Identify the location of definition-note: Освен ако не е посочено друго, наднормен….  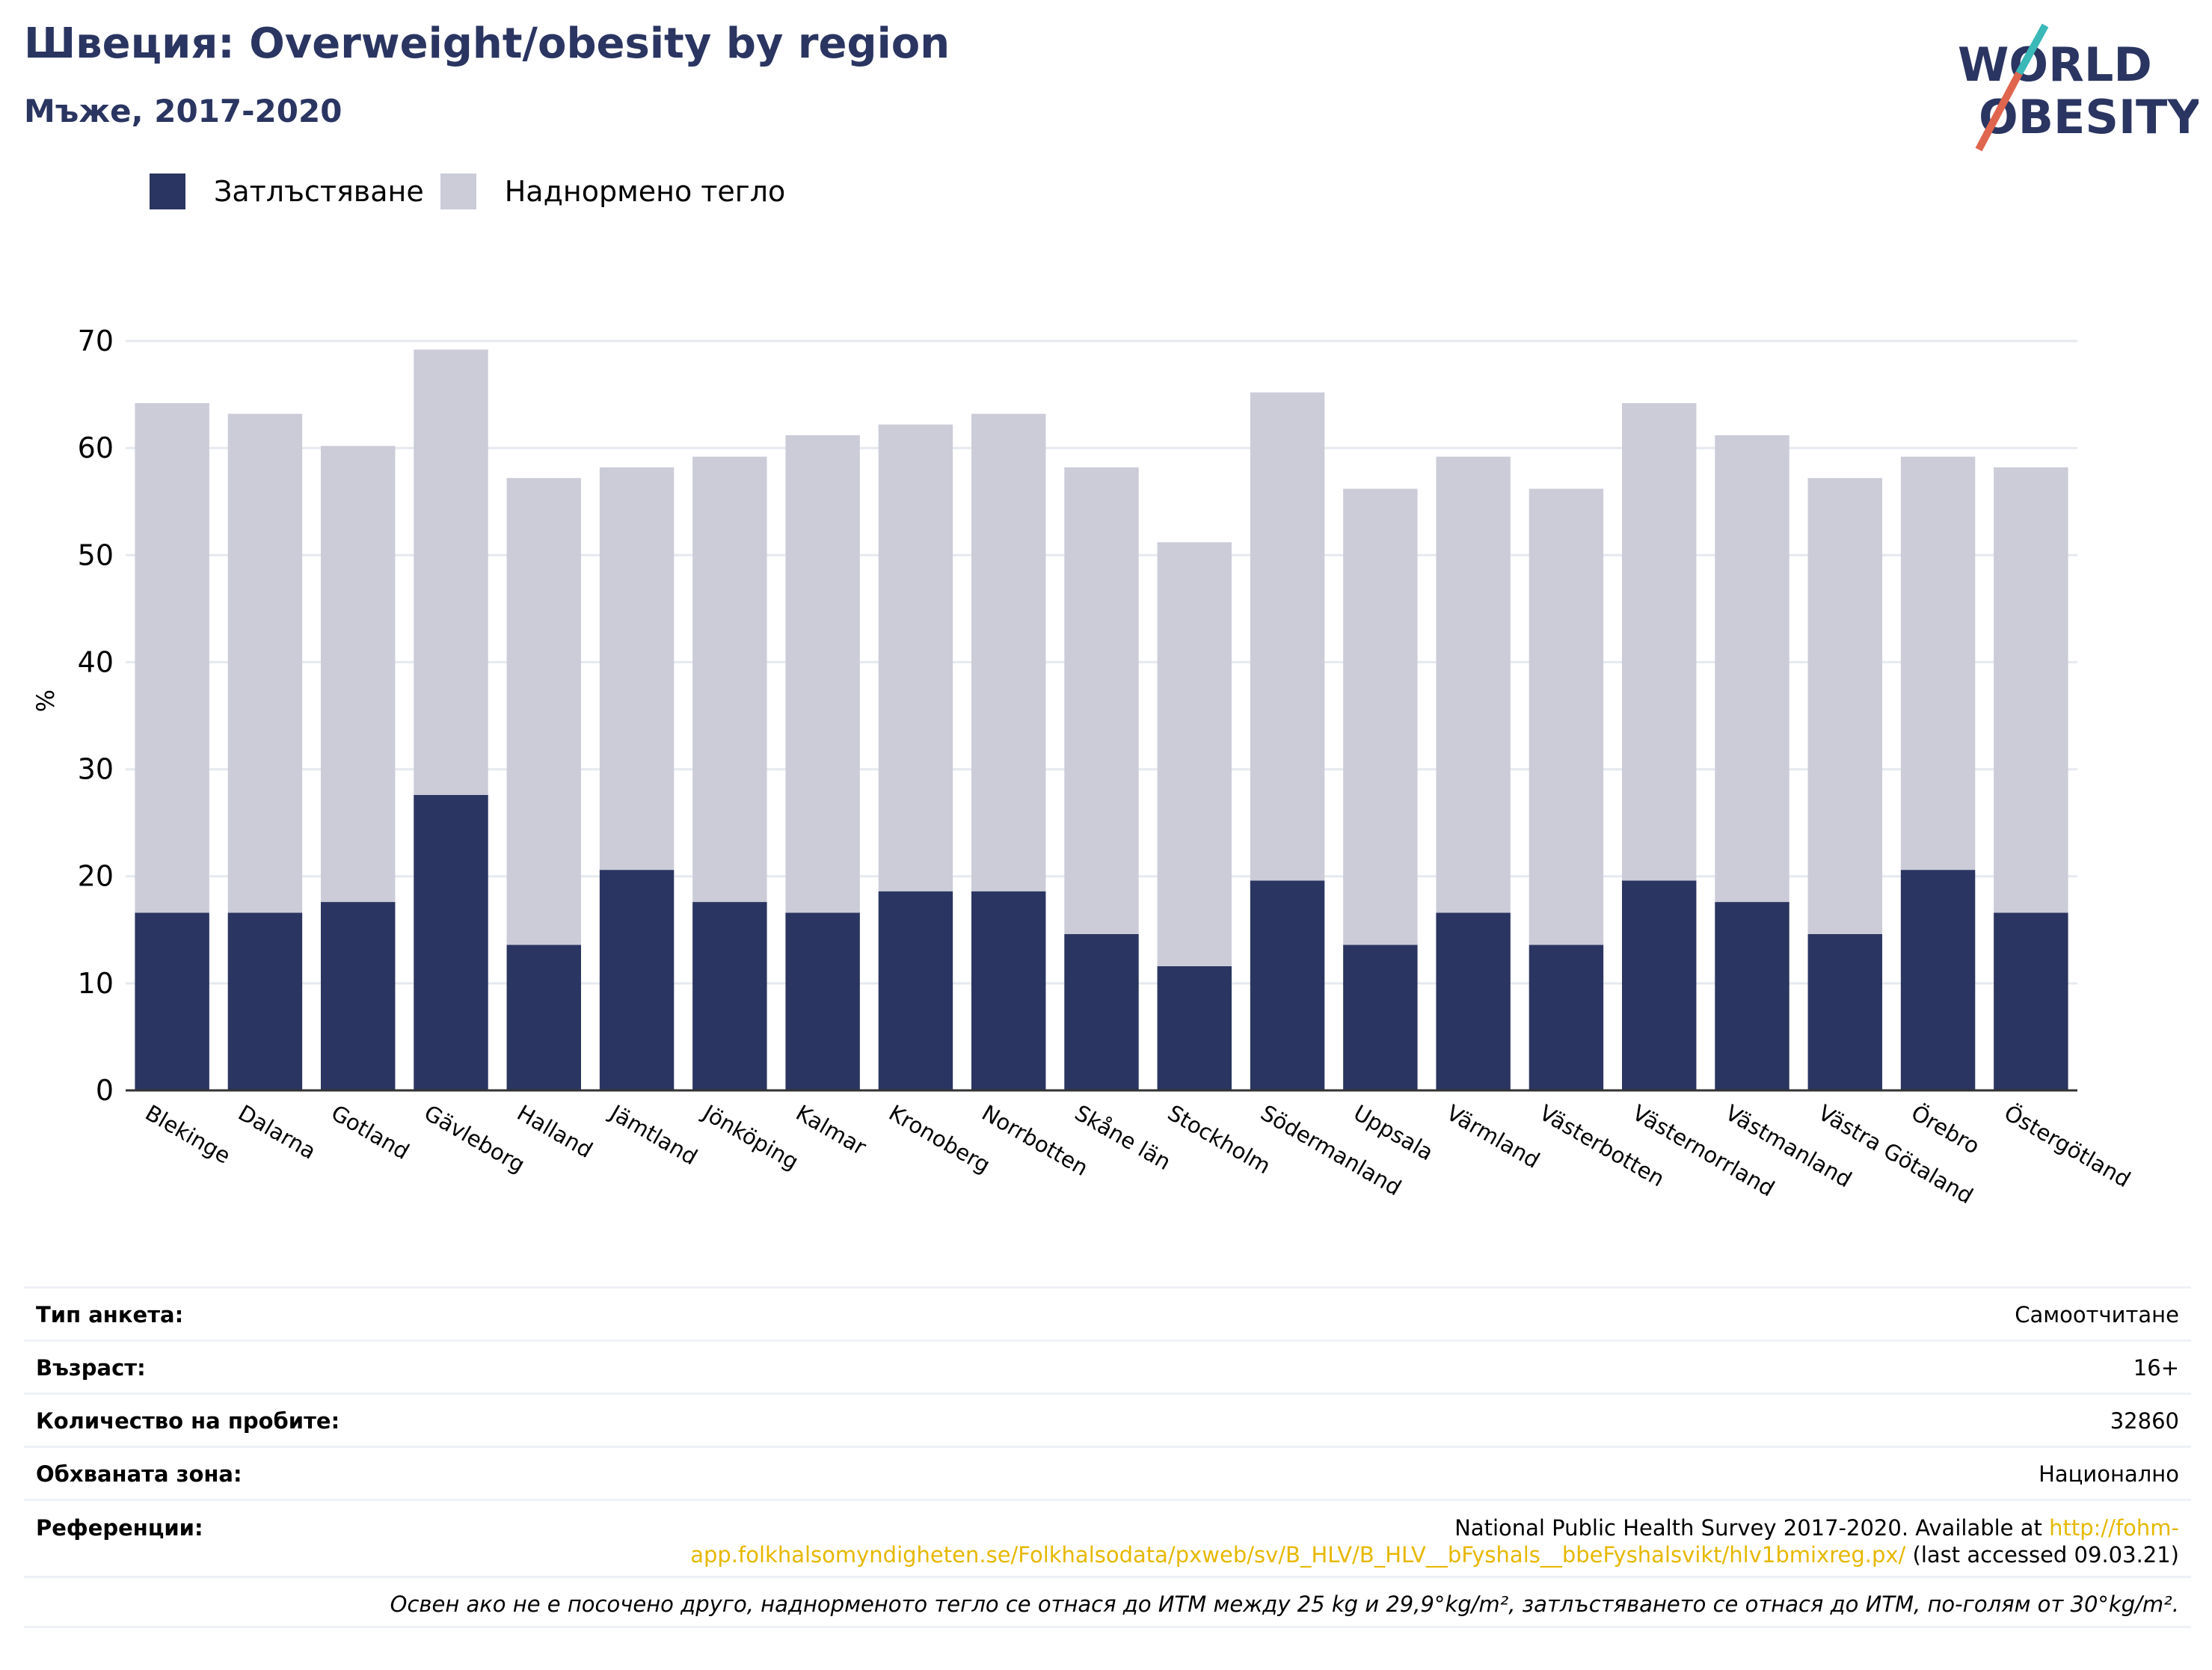
(1284, 1604).